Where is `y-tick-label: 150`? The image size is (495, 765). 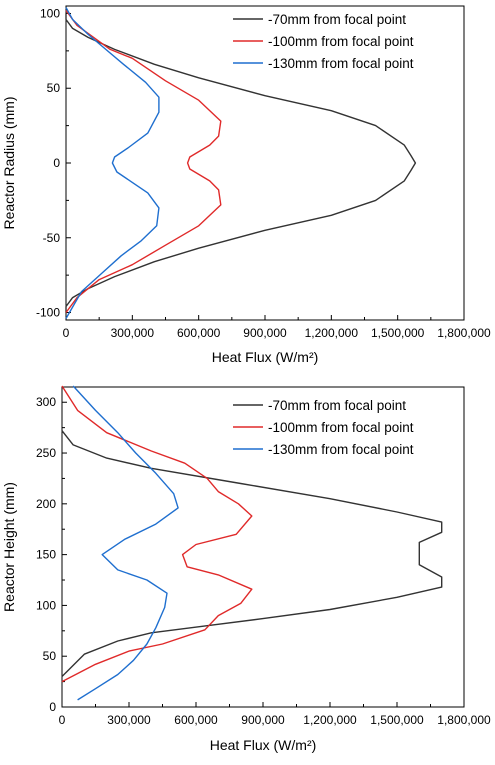 y-tick-label: 150 is located at coordinates (46, 555).